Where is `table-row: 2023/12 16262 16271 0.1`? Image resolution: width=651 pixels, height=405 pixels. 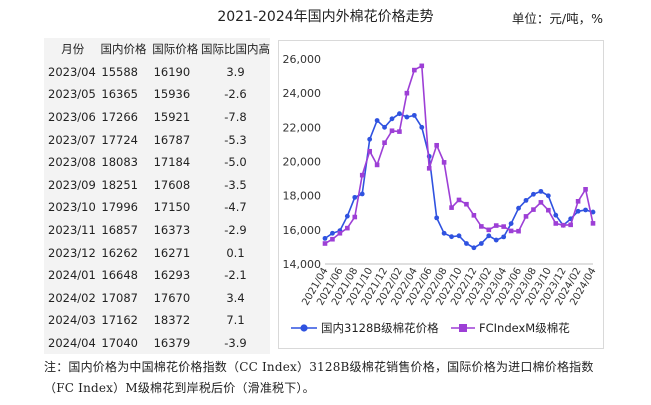 table-row: 2023/12 16262 16271 0.1 is located at coordinates (157, 252).